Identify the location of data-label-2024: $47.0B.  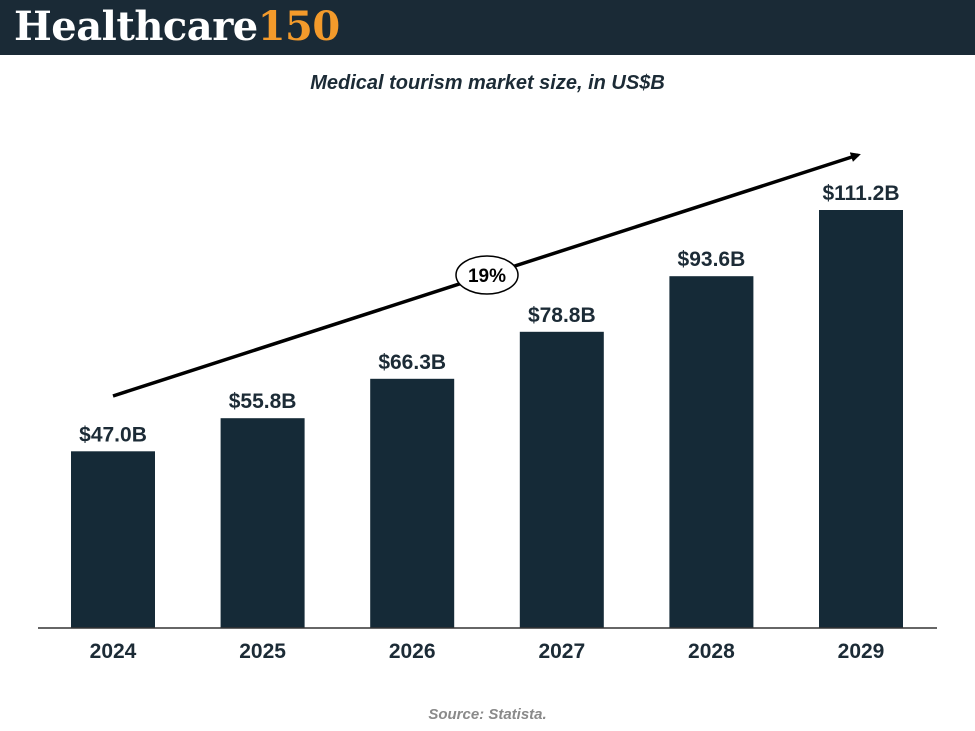
(113, 434).